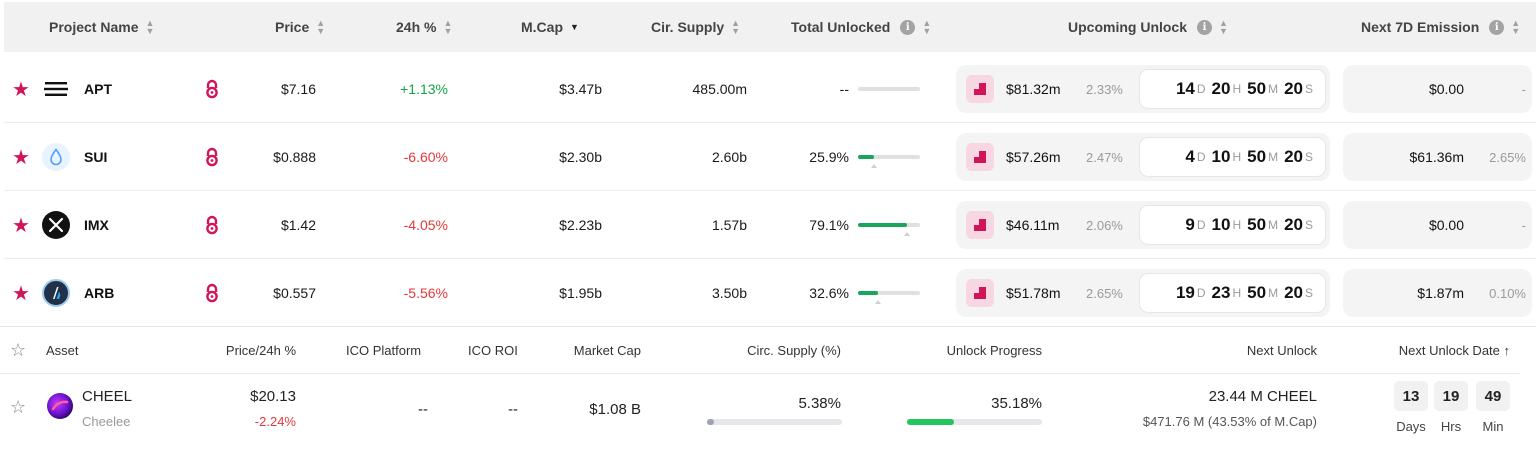 The image size is (1536, 459). I want to click on token-symbol: SUI, so click(96, 157).